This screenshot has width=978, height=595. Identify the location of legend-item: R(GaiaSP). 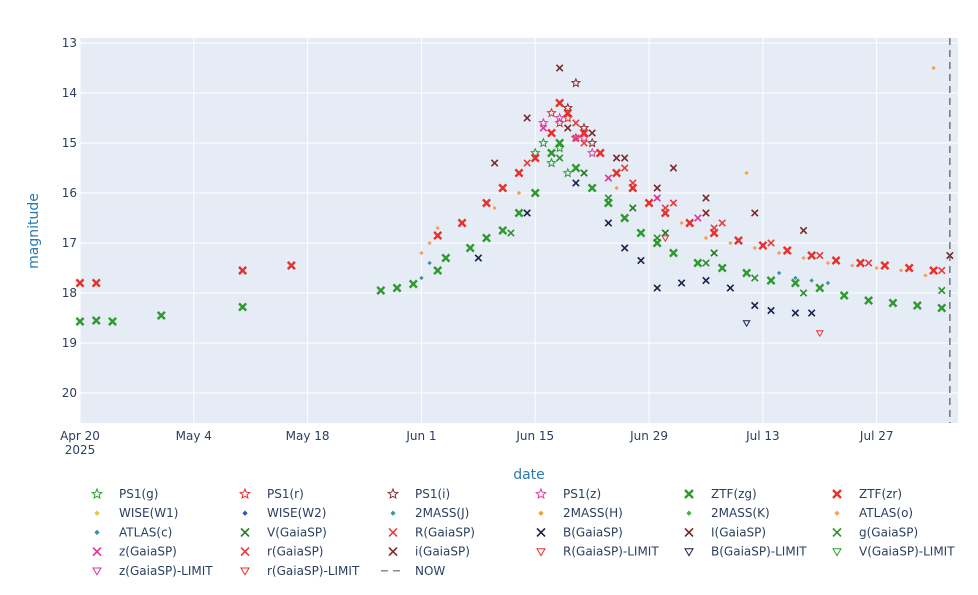
(431, 532).